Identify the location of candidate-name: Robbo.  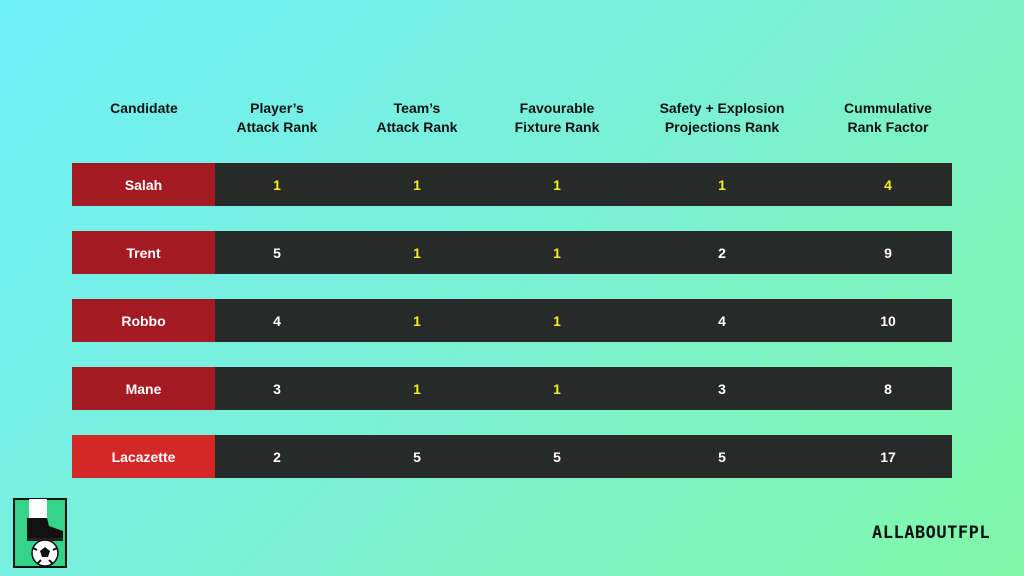
(143, 320).